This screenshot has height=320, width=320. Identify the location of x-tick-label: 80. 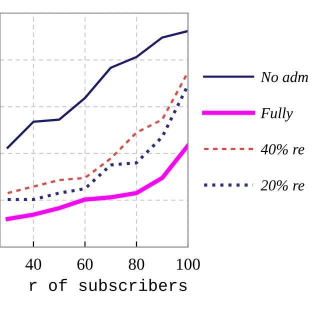
(136, 264).